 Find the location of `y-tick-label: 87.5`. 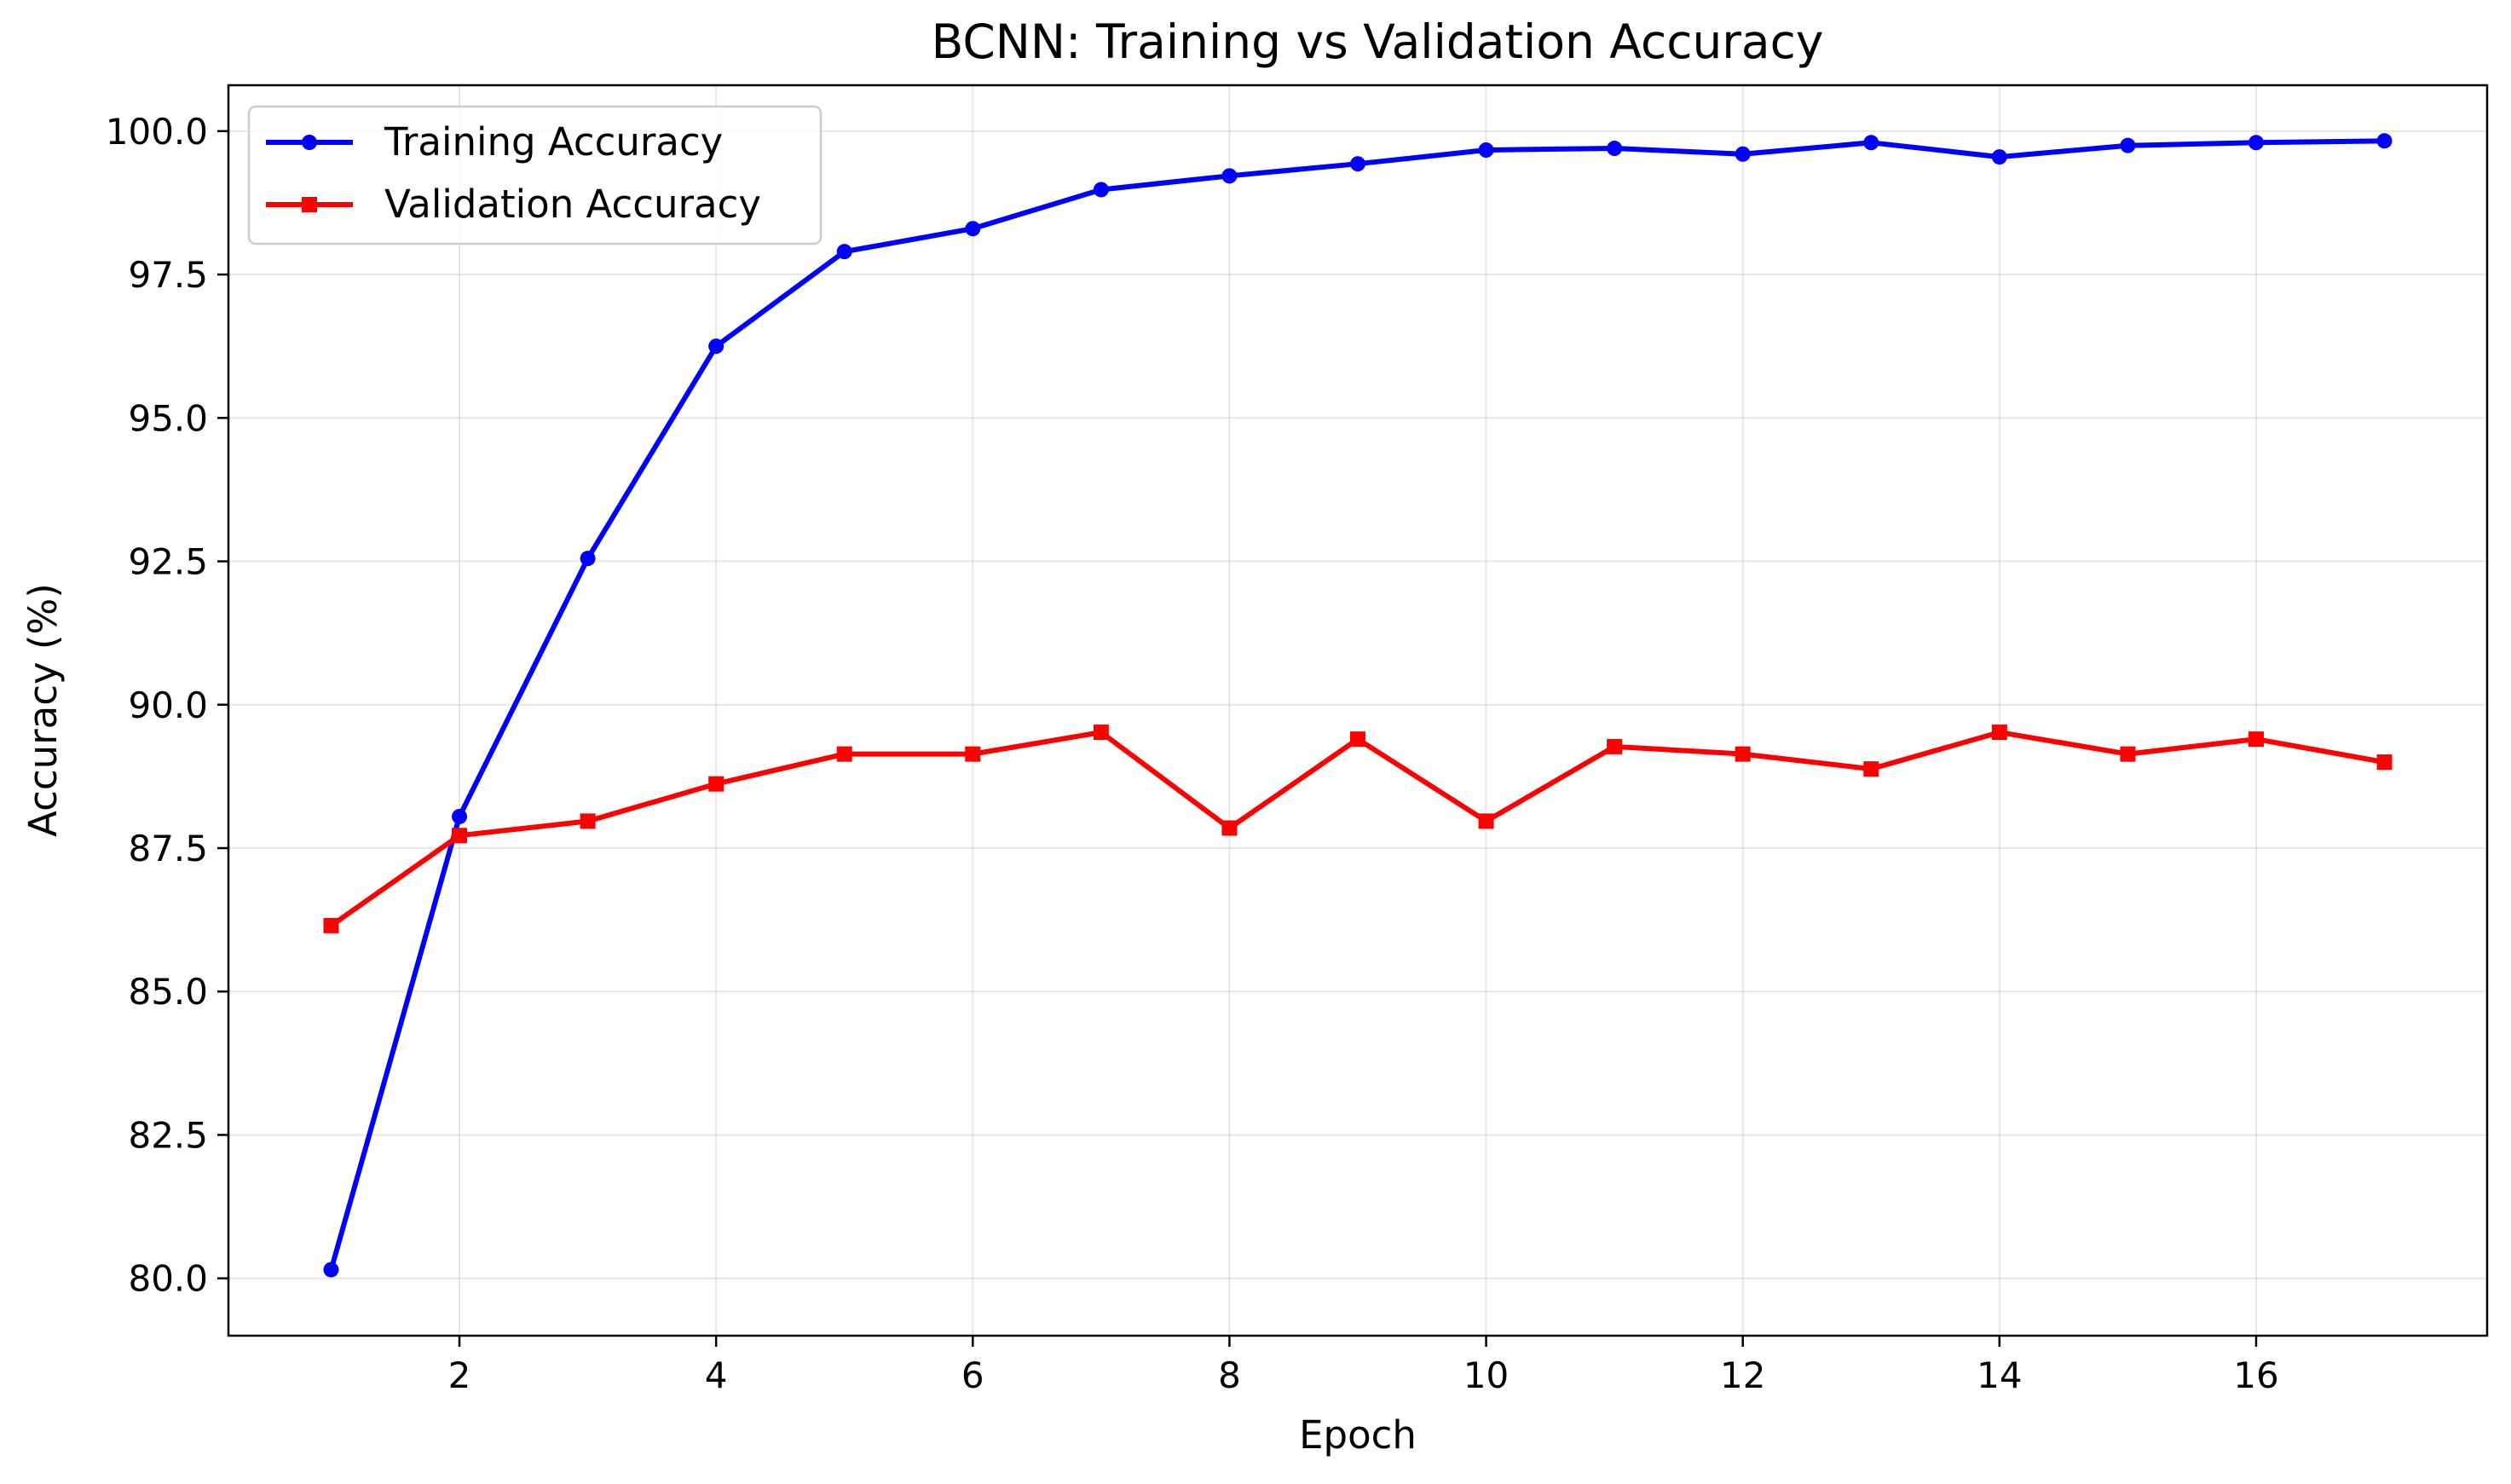

y-tick-label: 87.5 is located at coordinates (168, 848).